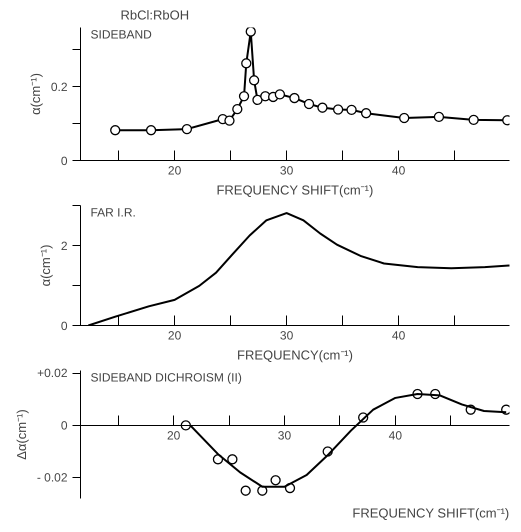  Describe the element at coordinates (21, 434) in the screenshot. I see `y-axis-title: Δα(cm⁻¹)` at that location.